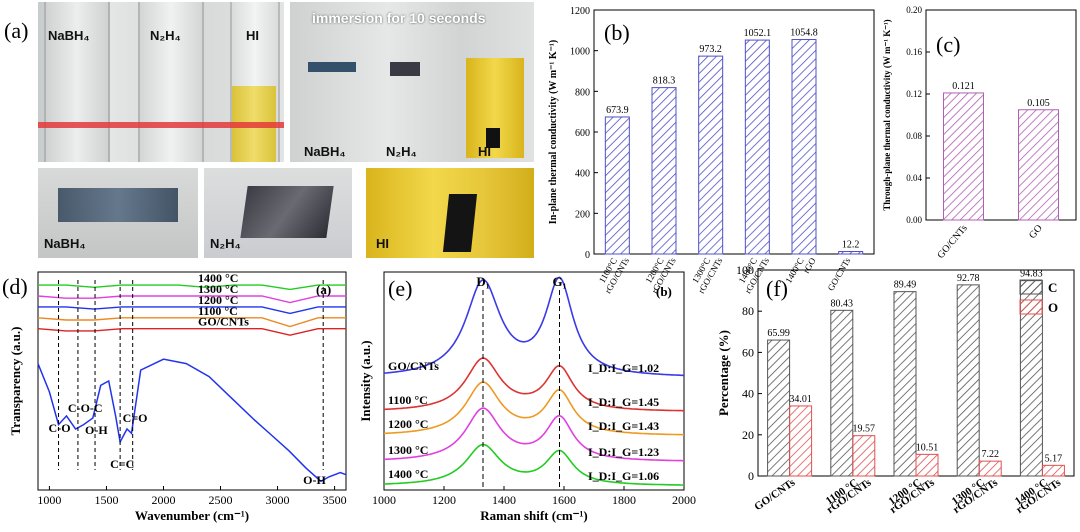 This screenshot has width=1080, height=532. I want to click on immersion-title: immersion for 10 seconds, so click(399, 18).